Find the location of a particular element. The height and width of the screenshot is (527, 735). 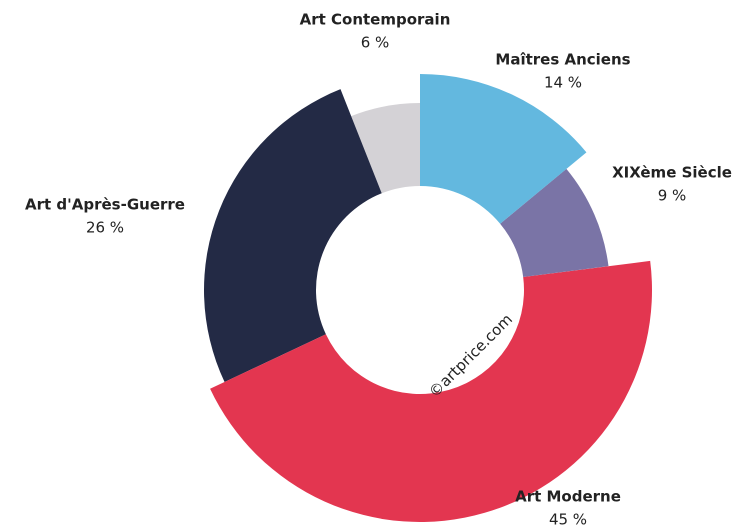

slice-name: Art d'Après-Guerre is located at coordinates (105, 205).